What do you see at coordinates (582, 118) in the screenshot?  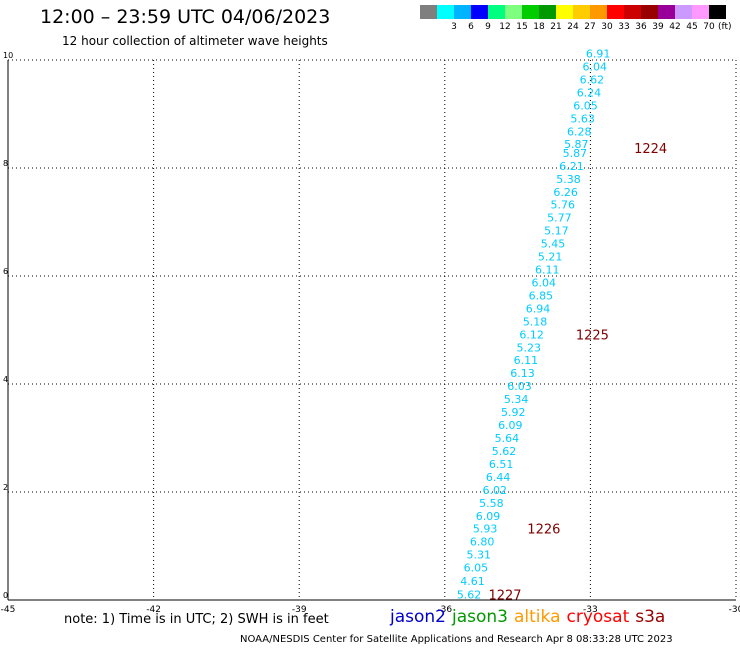 I see `swh-value: 5.63` at bounding box center [582, 118].